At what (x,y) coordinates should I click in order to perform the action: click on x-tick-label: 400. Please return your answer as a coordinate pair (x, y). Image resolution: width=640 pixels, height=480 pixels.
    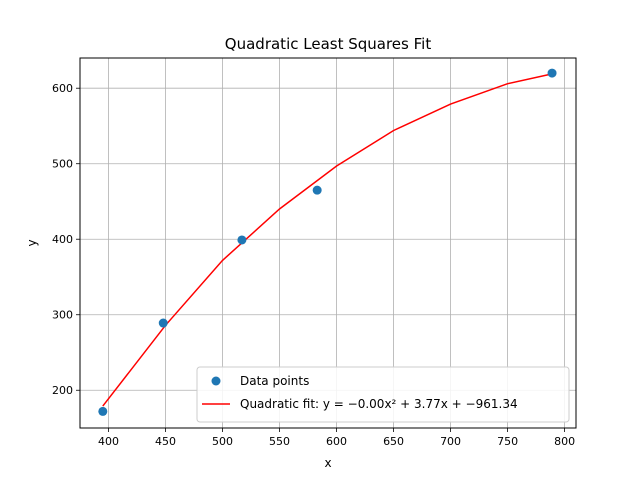
    Looking at the image, I should click on (108, 441).